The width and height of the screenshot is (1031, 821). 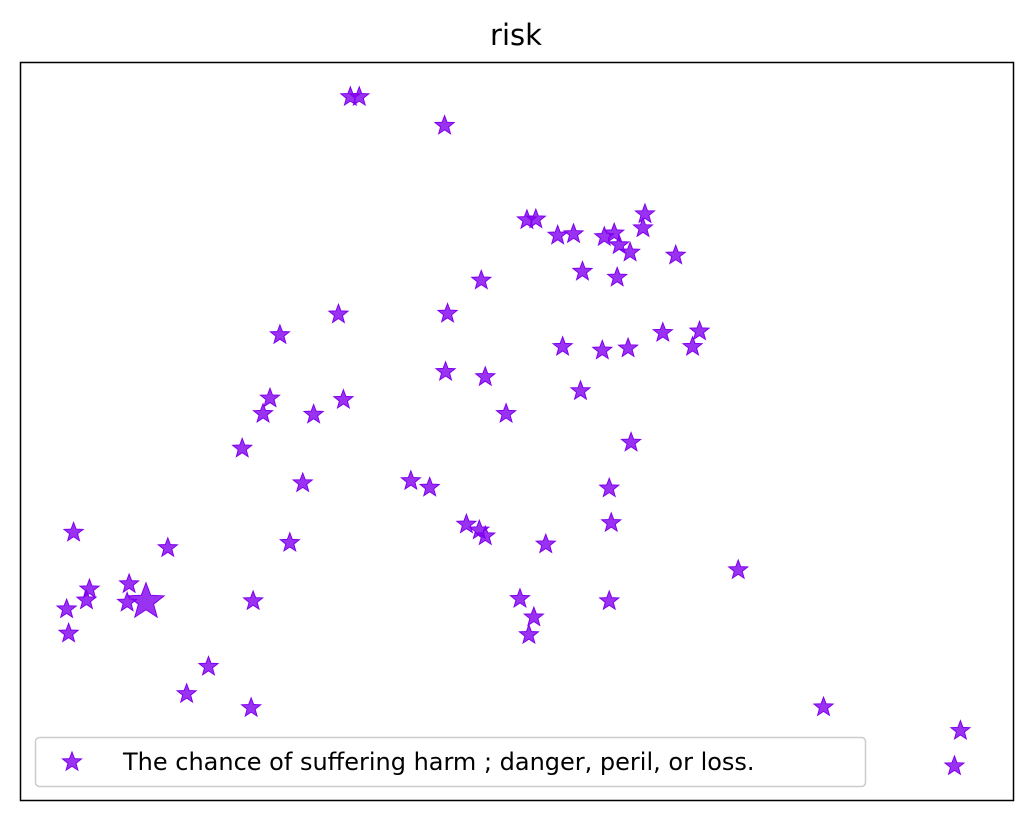 What do you see at coordinates (516, 35) in the screenshot?
I see `chart-title: risk` at bounding box center [516, 35].